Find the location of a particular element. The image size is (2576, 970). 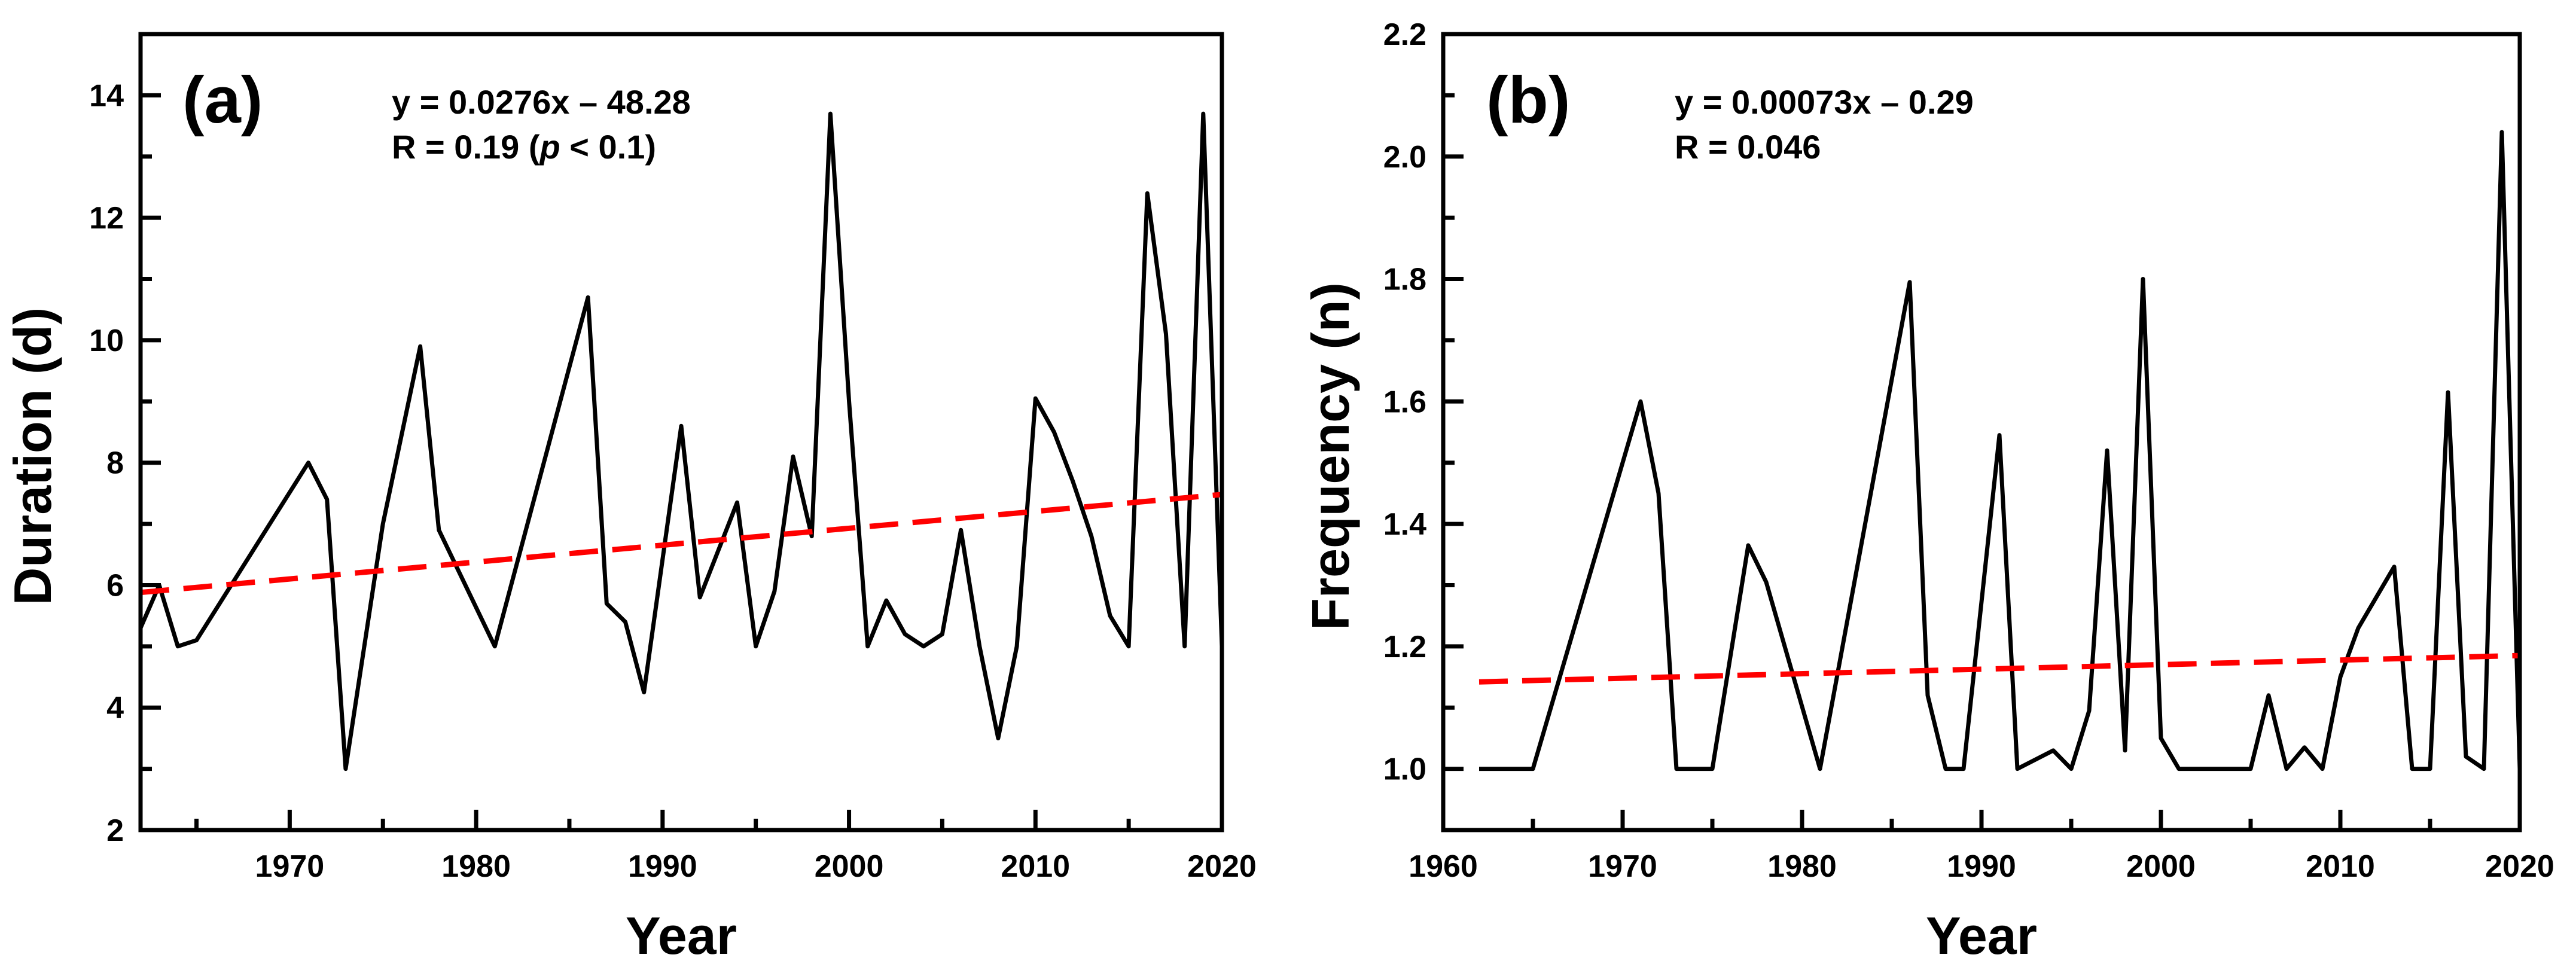

panel-a-y-tick-label: 14 is located at coordinates (106, 95).